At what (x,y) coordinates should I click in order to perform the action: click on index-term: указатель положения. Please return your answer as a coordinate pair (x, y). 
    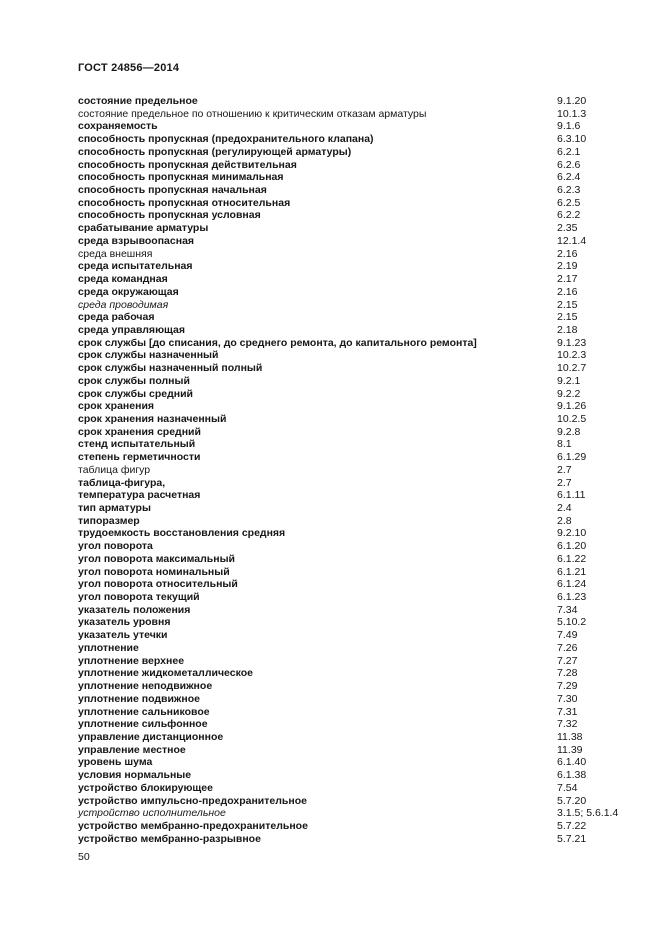
    Looking at the image, I should click on (134, 609).